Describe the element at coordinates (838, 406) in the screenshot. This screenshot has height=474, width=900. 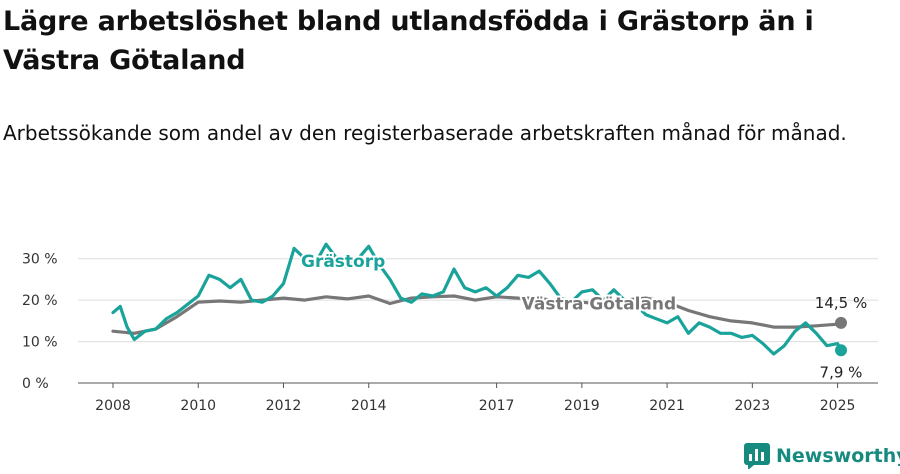
I see `x-tick-label: 2025` at that location.